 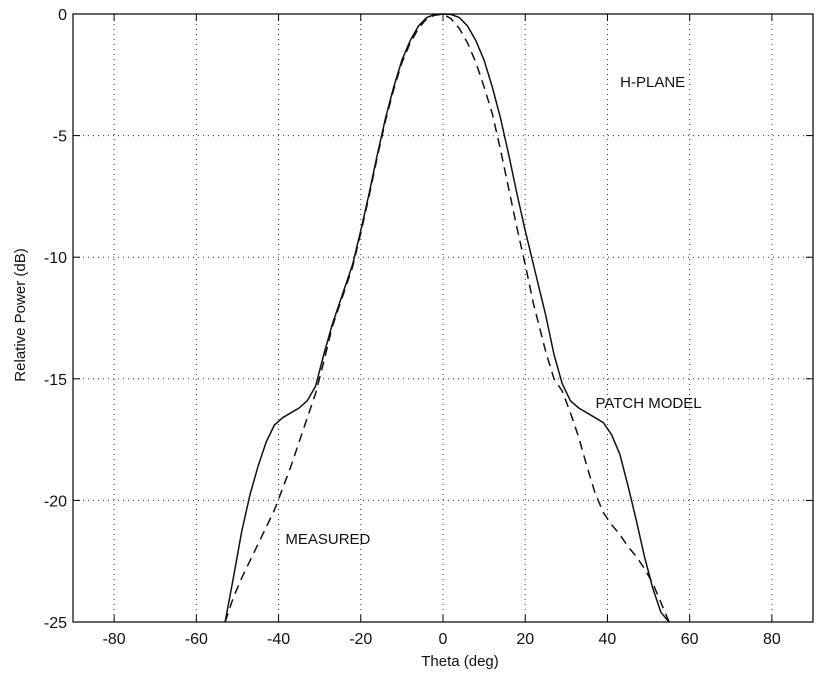 I want to click on y-tick-label: 0, so click(x=62, y=15).